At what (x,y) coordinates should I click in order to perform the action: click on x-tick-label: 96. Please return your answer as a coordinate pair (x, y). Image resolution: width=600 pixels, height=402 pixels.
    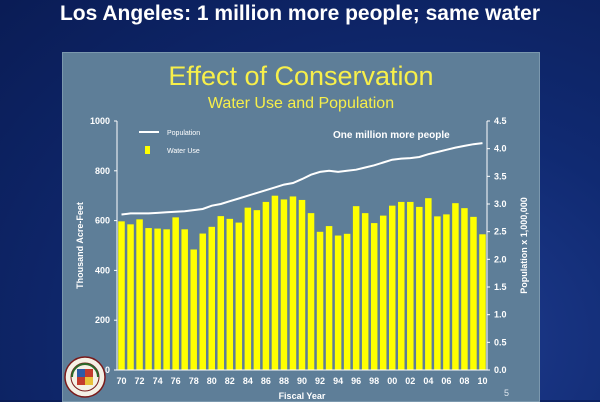
    Looking at the image, I should click on (356, 381).